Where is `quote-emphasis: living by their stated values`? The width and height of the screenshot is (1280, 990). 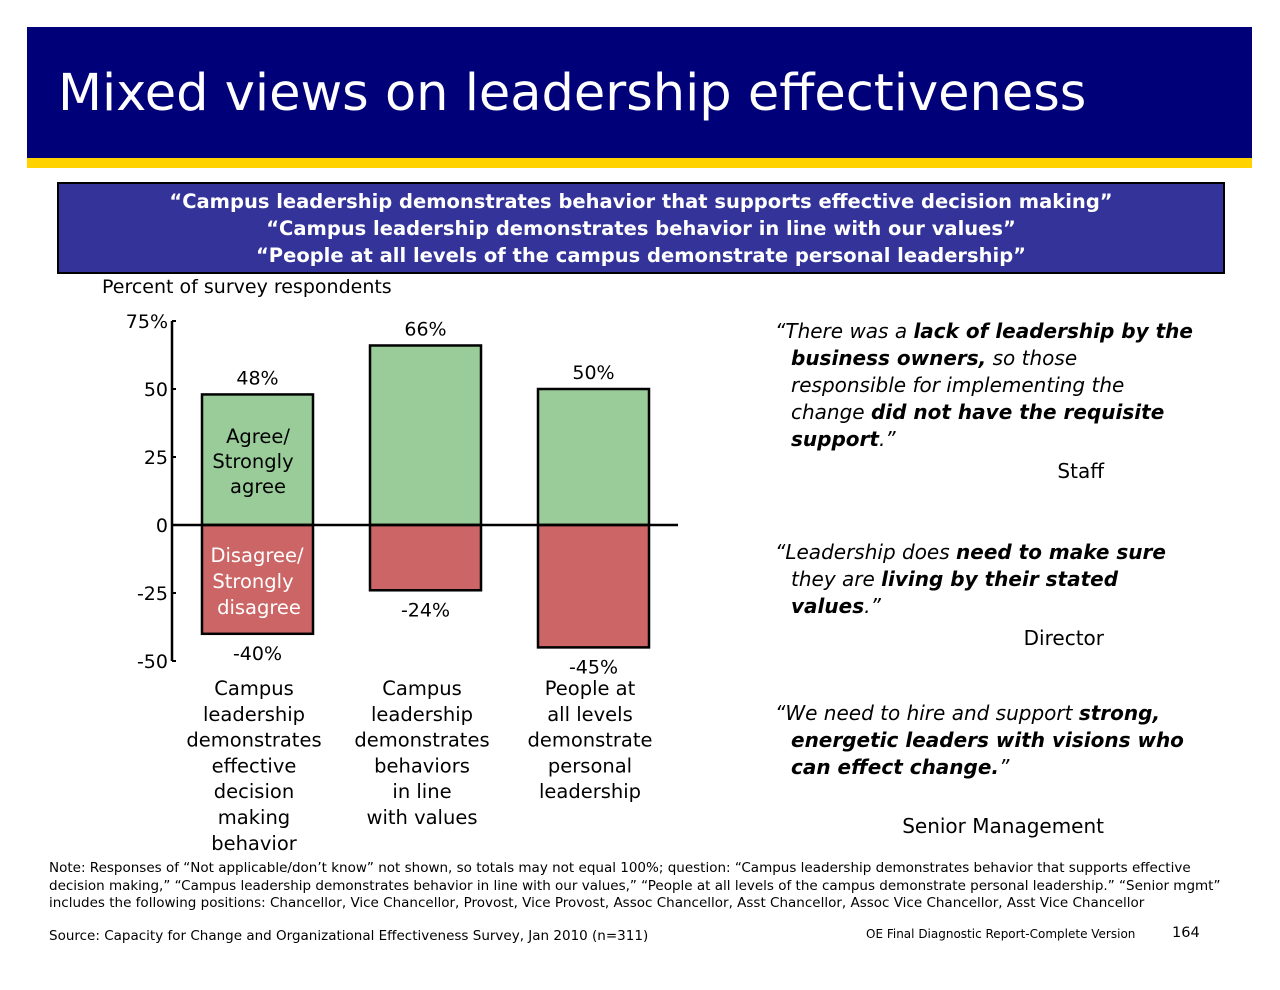 quote-emphasis: living by their stated values is located at coordinates (955, 592).